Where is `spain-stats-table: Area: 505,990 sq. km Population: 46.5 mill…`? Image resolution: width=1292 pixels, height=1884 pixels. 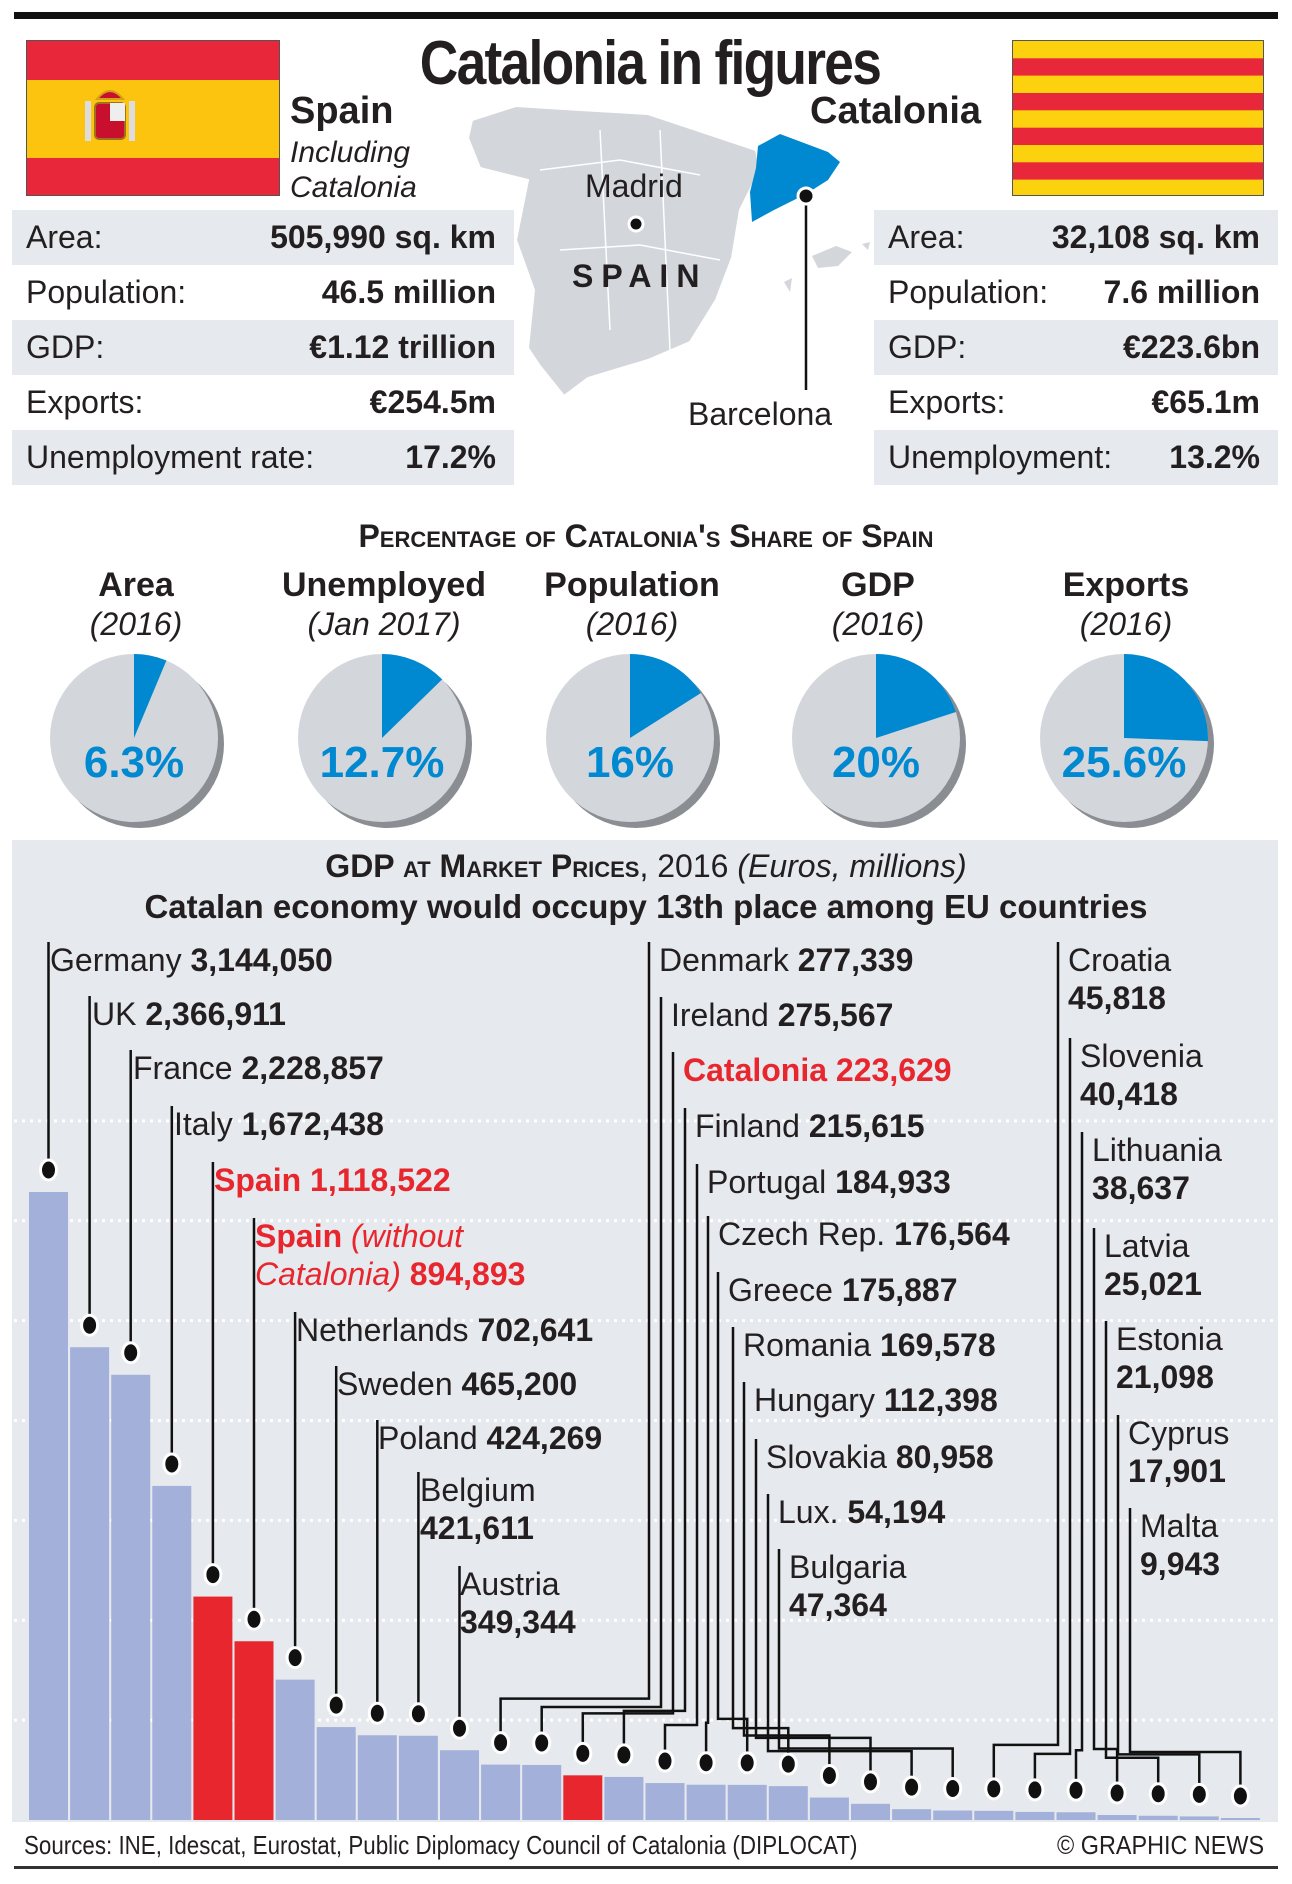
spain-stats-table: Area: 505,990 sq. km Population: 46.5 mill… is located at coordinates (263, 347).